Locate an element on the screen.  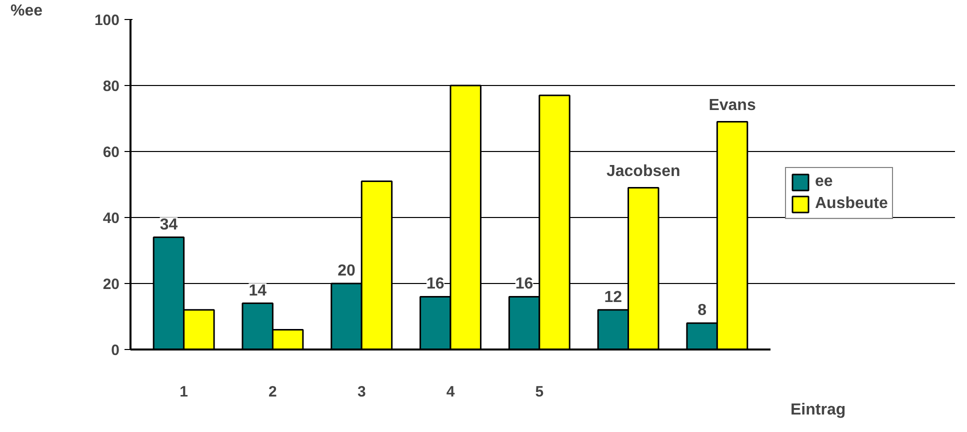
data-label: Evans is located at coordinates (732, 105).